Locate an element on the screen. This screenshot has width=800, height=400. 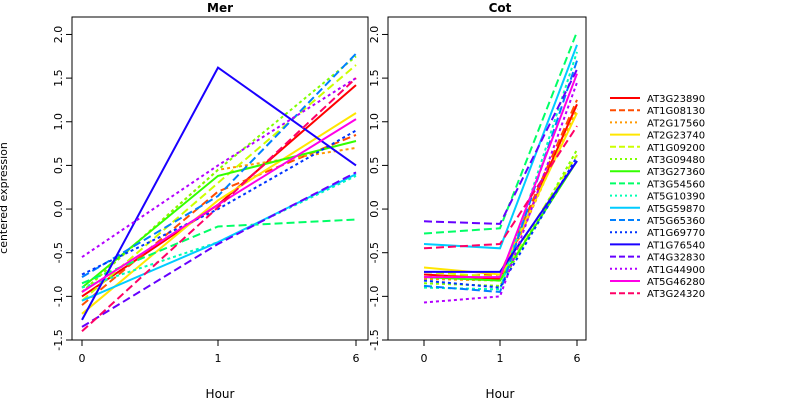
series-line-at1g08130 is located at coordinates (219, 219).